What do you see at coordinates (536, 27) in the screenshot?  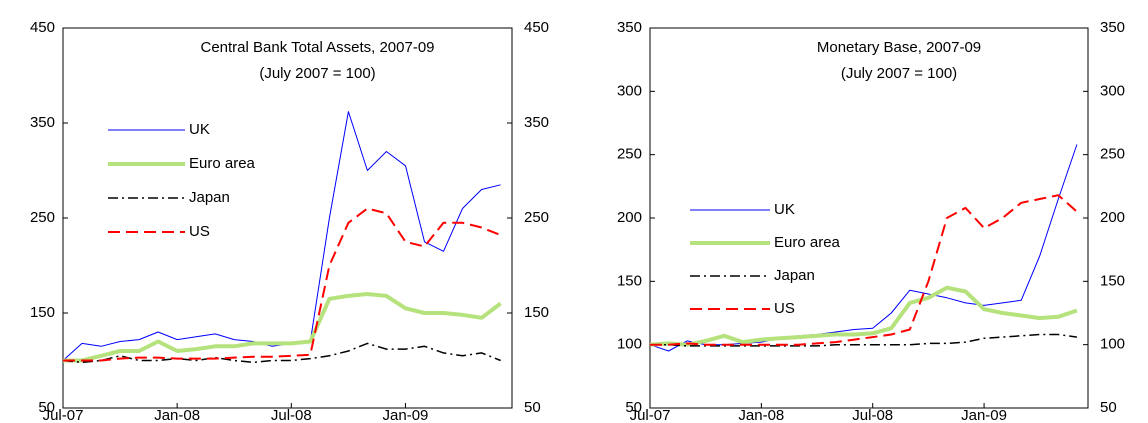 I see `y2-tick-label: 450` at bounding box center [536, 27].